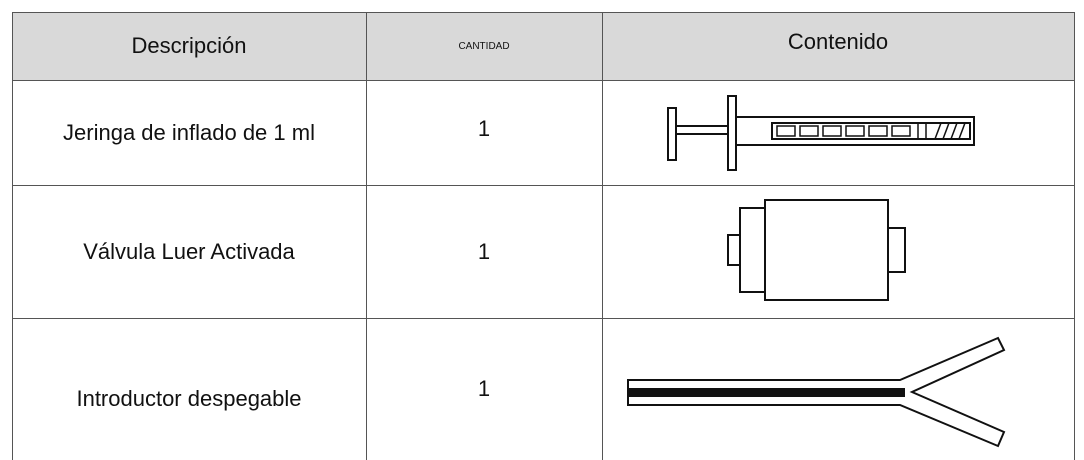 The image size is (1084, 460). Describe the element at coordinates (189, 251) in the screenshot. I see `description: Válvula Luer Activada` at that location.